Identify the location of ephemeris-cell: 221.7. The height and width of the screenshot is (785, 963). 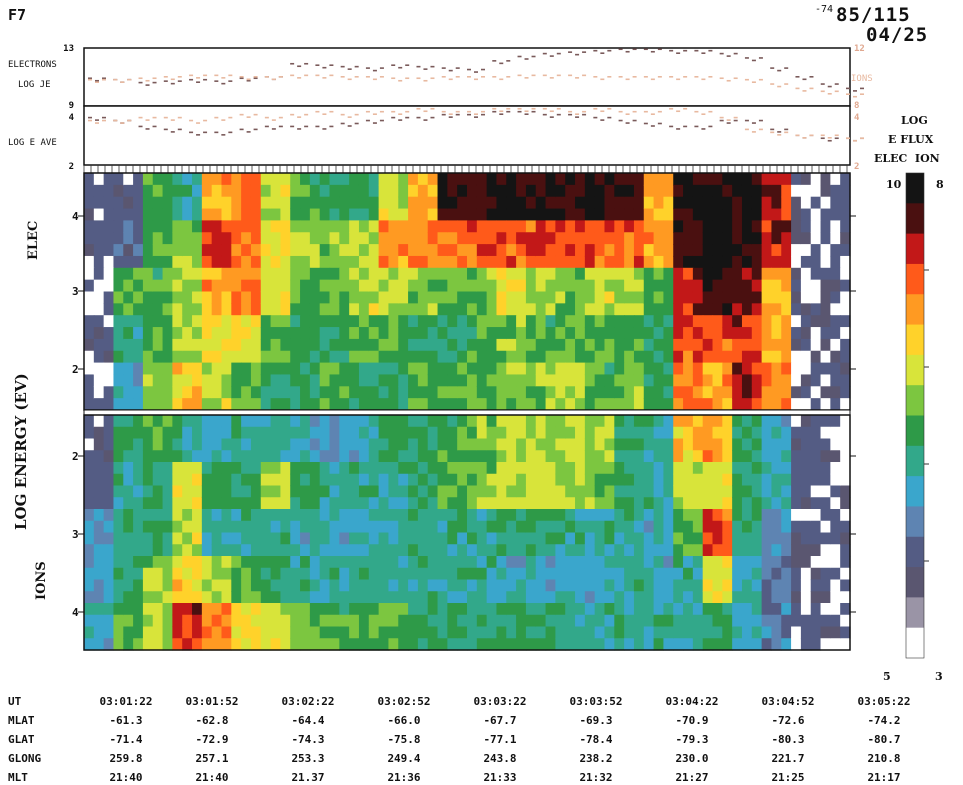
(787, 758).